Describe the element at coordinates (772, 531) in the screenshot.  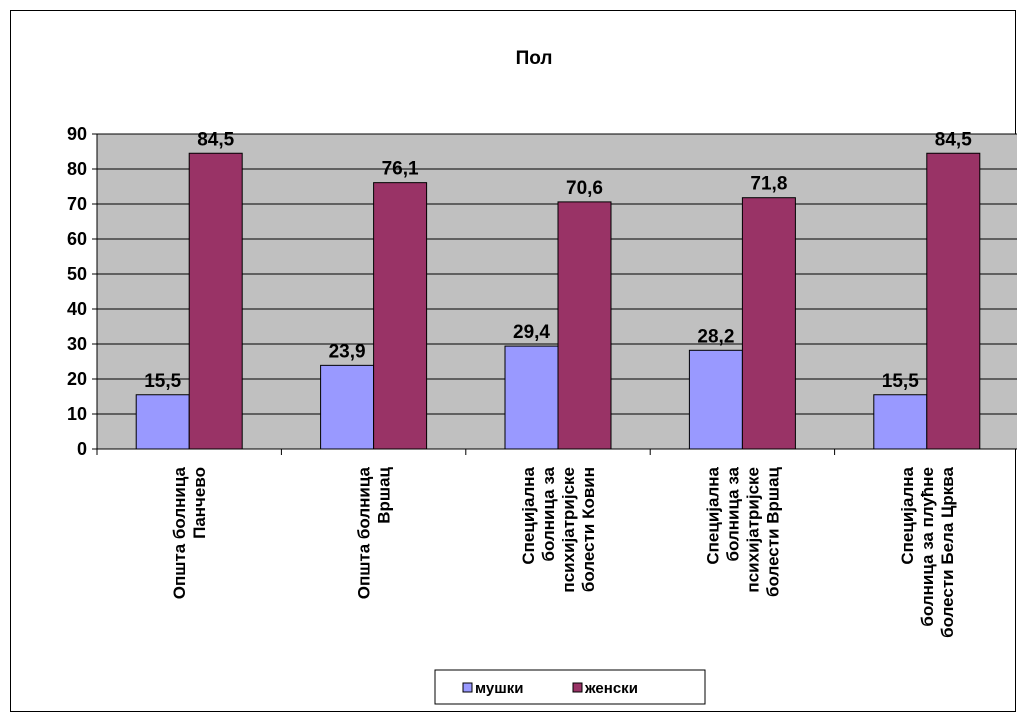
I see `category-label-line: болести Вршац` at that location.